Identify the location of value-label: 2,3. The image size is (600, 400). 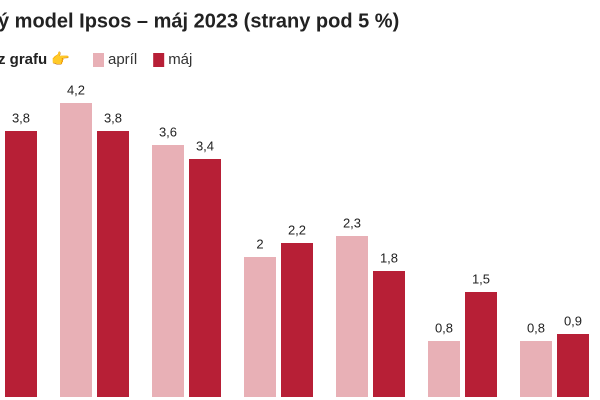
(352, 222).